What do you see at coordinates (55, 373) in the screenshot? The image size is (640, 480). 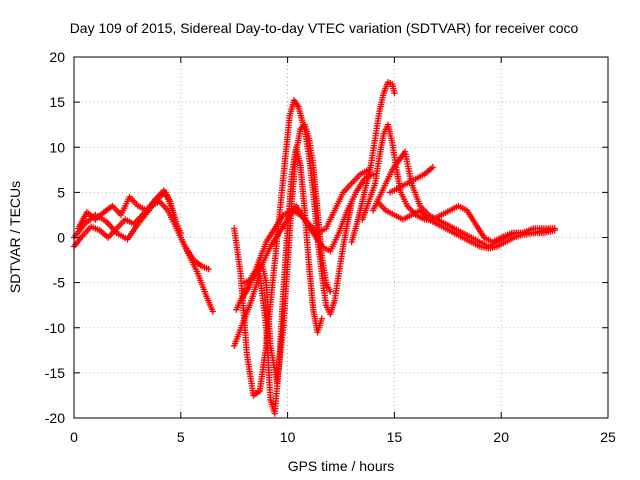 I see `y-tick-label: -15` at bounding box center [55, 373].